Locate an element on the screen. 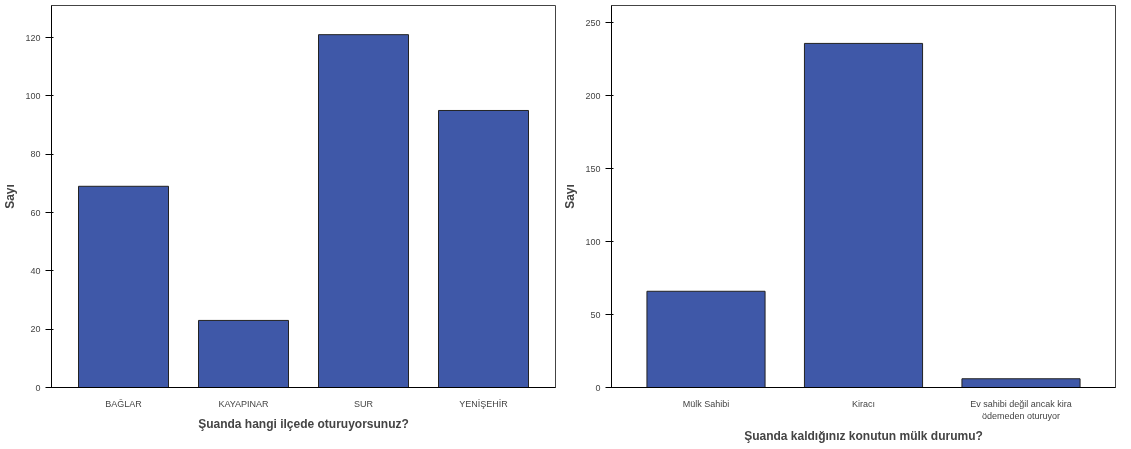  x-tick-label: KAYAPINAR is located at coordinates (244, 403).